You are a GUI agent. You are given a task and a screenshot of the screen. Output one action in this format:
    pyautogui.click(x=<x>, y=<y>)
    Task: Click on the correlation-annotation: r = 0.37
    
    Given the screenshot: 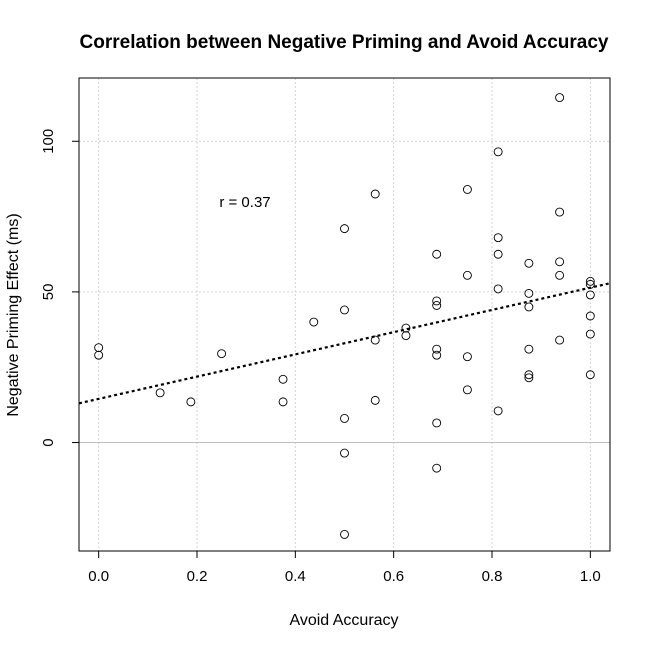 What is the action you would take?
    pyautogui.click(x=244, y=202)
    